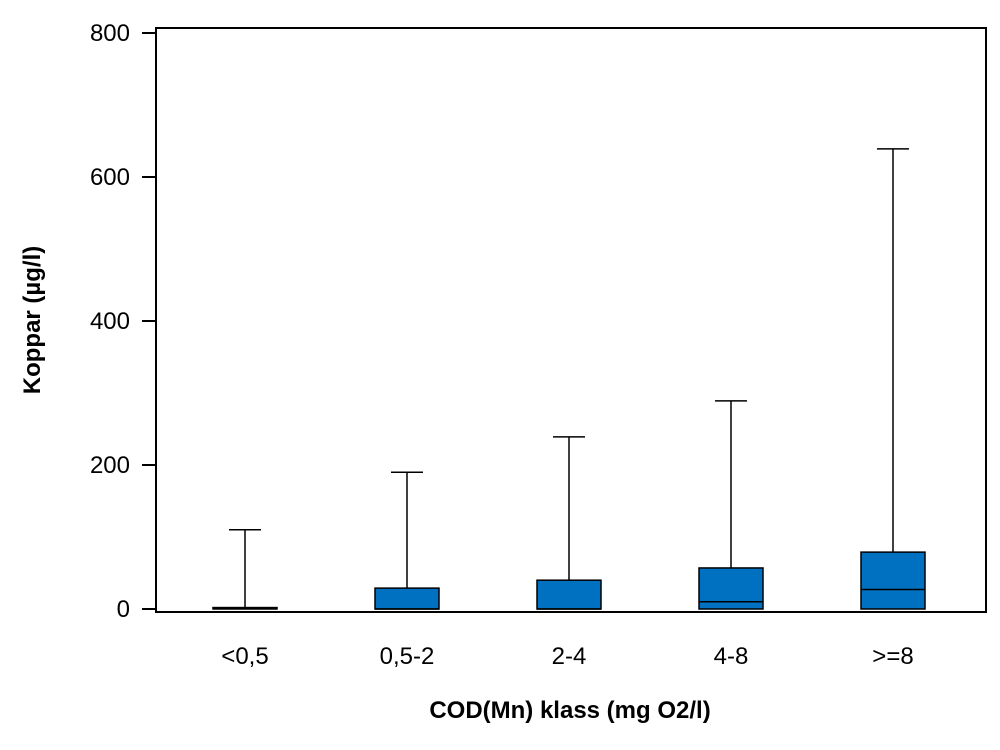 The image size is (1000, 750). Describe the element at coordinates (32, 320) in the screenshot. I see `y-axis-title: Koppar (µg/l)` at that location.